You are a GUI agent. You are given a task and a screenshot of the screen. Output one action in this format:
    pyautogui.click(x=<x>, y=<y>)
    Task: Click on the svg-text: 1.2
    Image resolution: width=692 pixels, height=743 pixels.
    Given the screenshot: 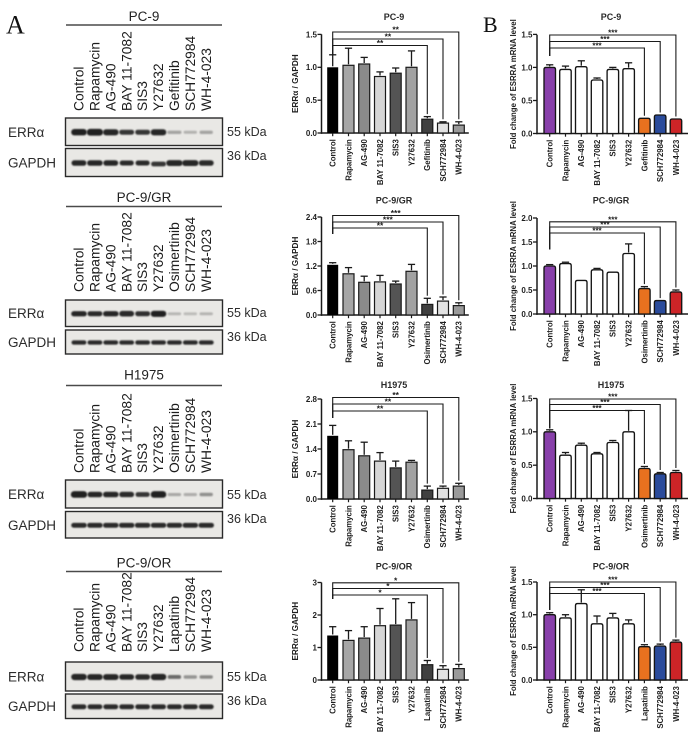 What is the action you would take?
    pyautogui.click(x=312, y=266)
    